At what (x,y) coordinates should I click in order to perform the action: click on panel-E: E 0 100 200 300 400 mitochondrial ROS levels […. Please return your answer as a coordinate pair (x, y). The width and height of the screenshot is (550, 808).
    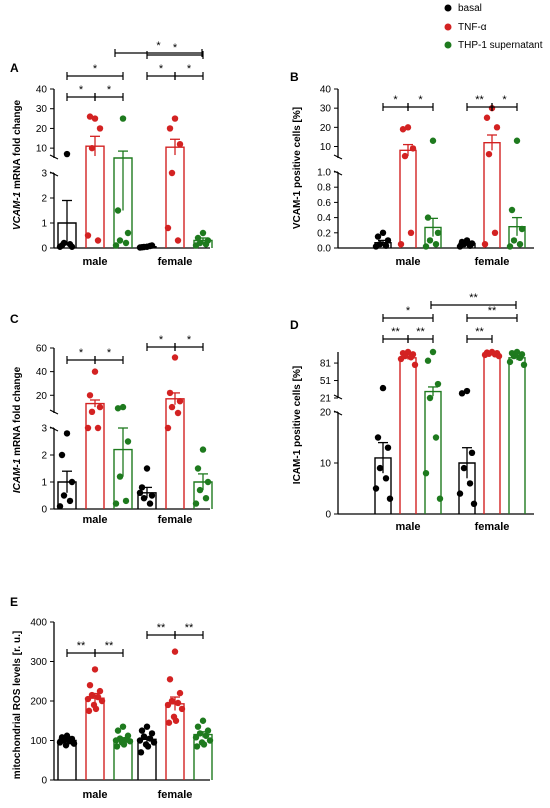
    Looking at the image, I should click on (112, 698).